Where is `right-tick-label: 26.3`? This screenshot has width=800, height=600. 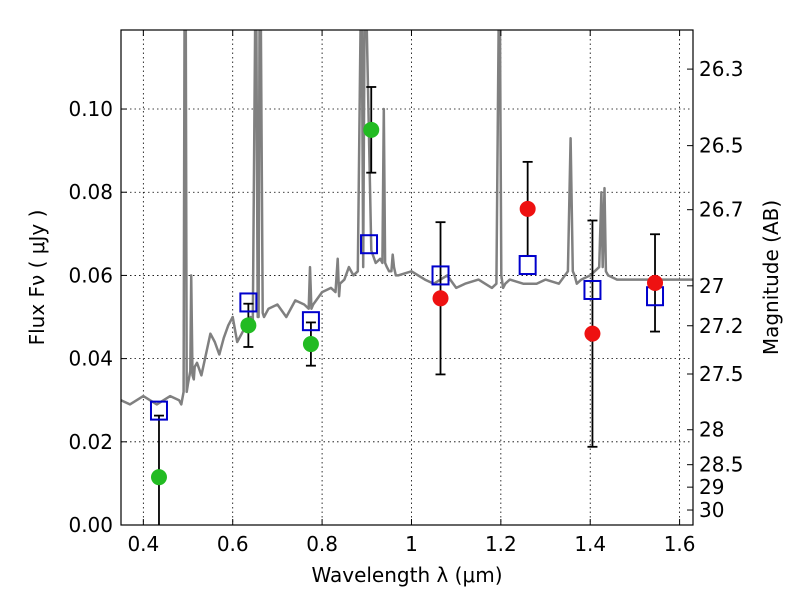
right-tick-label: 26.3 is located at coordinates (721, 69).